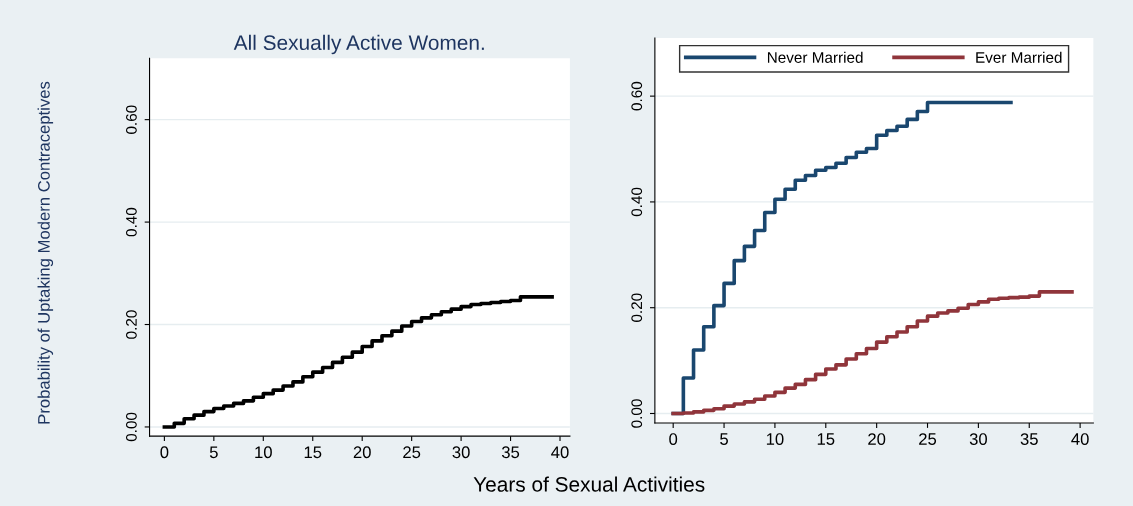  I want to click on x-axis-title: Years of Sexual Activities, so click(589, 484).